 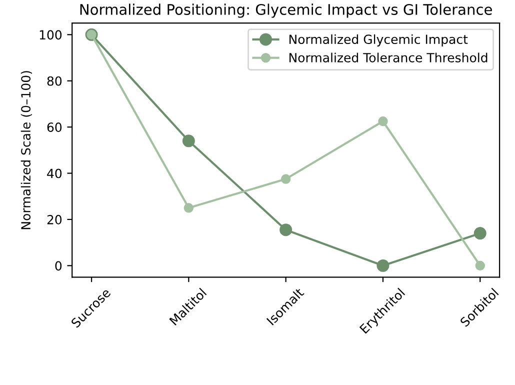 I want to click on y-tick-label: 100, so click(x=51, y=35).